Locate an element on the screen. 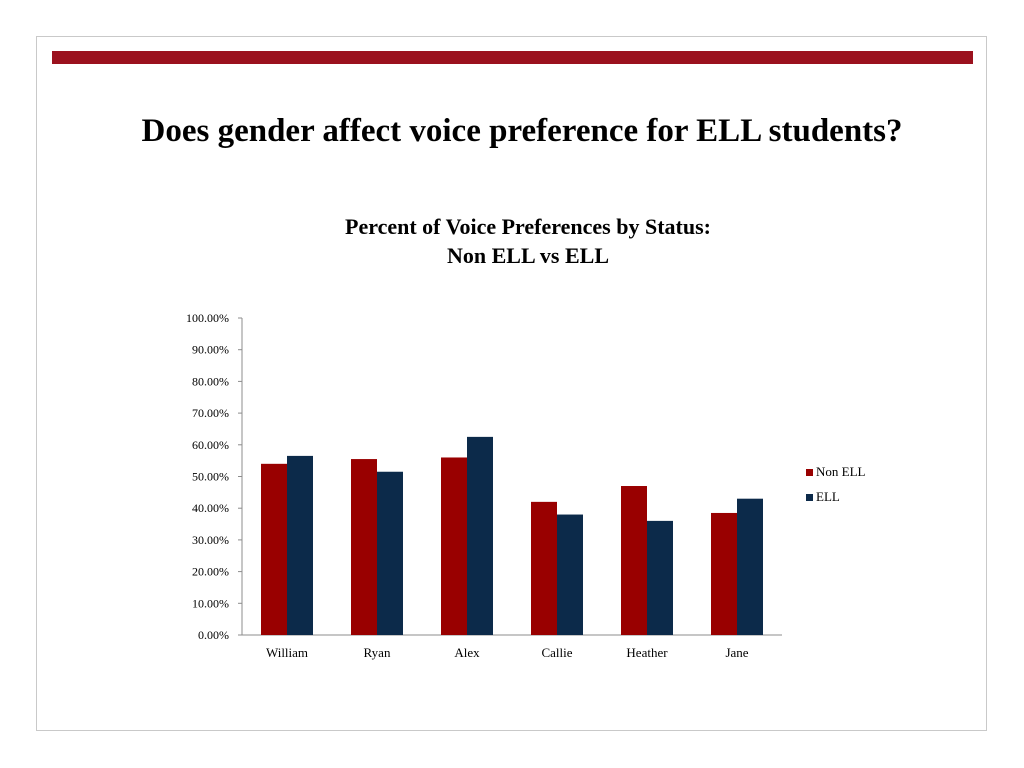 This screenshot has width=1024, height=768. accent-bar is located at coordinates (512, 57).